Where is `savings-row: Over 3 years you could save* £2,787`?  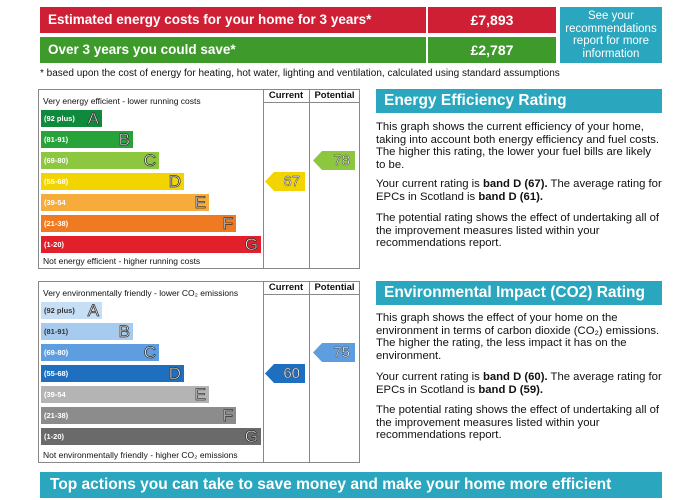 savings-row: Over 3 years you could save* £2,787 is located at coordinates (351, 50).